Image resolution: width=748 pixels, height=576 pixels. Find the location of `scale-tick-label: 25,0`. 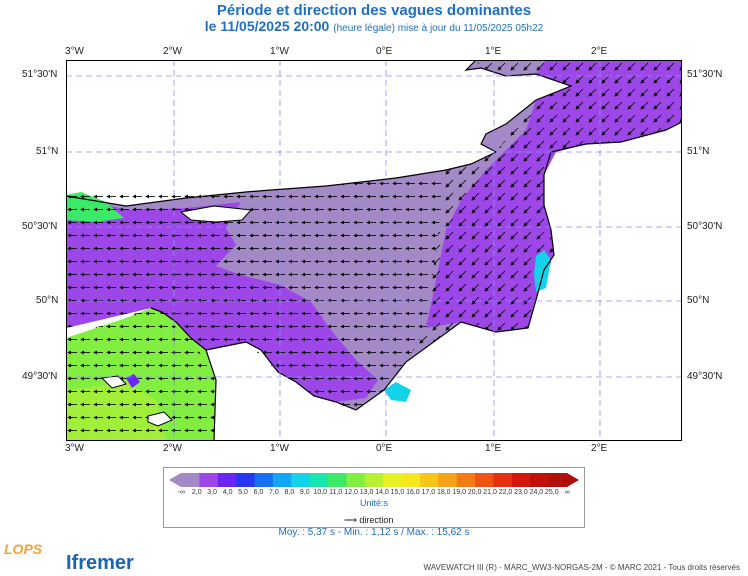

scale-tick-label: 25,0 is located at coordinates (552, 492).